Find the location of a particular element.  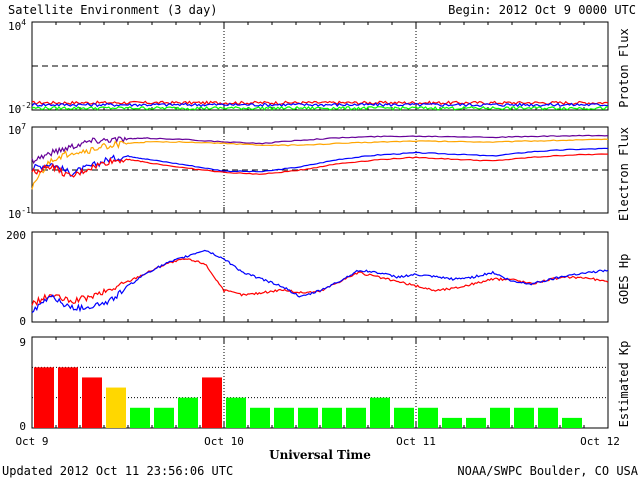

proton-ytick-top: 104 is located at coordinates (17, 25).